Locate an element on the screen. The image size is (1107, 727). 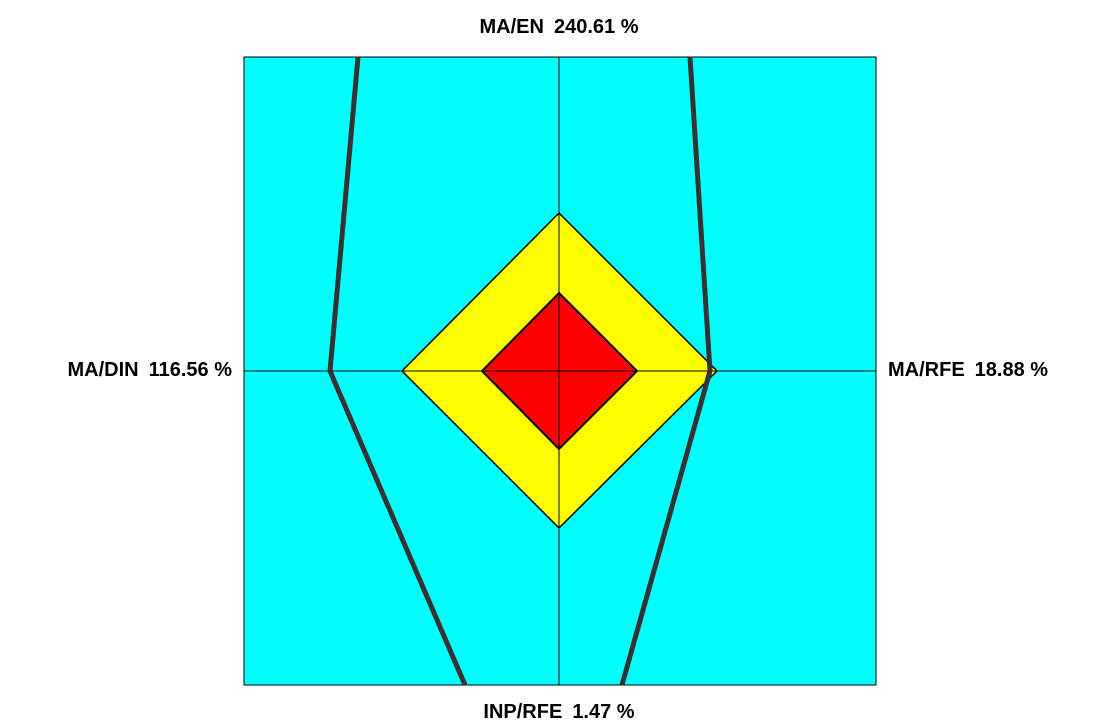
label-part: INP/RFE is located at coordinates (522, 712).